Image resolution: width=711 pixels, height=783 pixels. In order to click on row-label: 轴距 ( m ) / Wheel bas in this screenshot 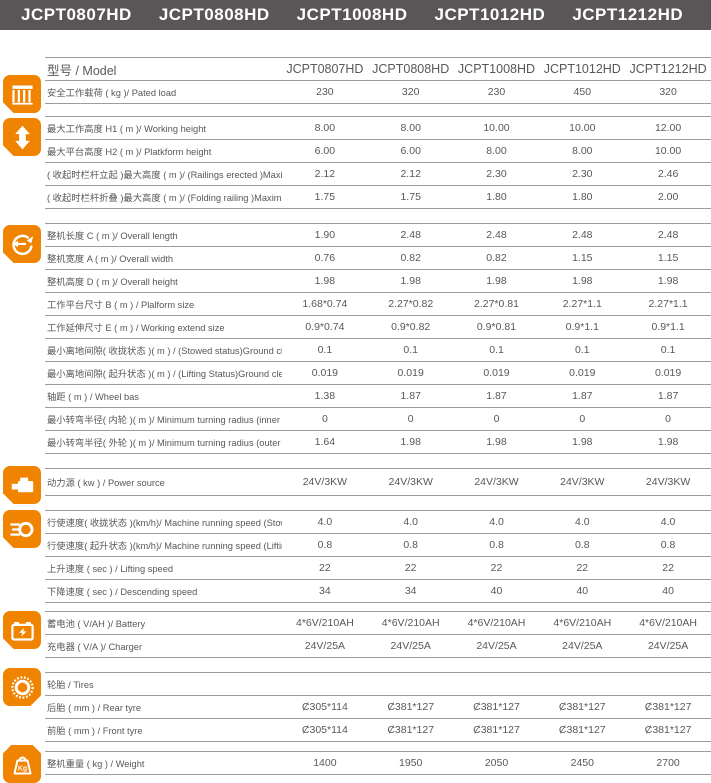, I will do `click(93, 397)`.